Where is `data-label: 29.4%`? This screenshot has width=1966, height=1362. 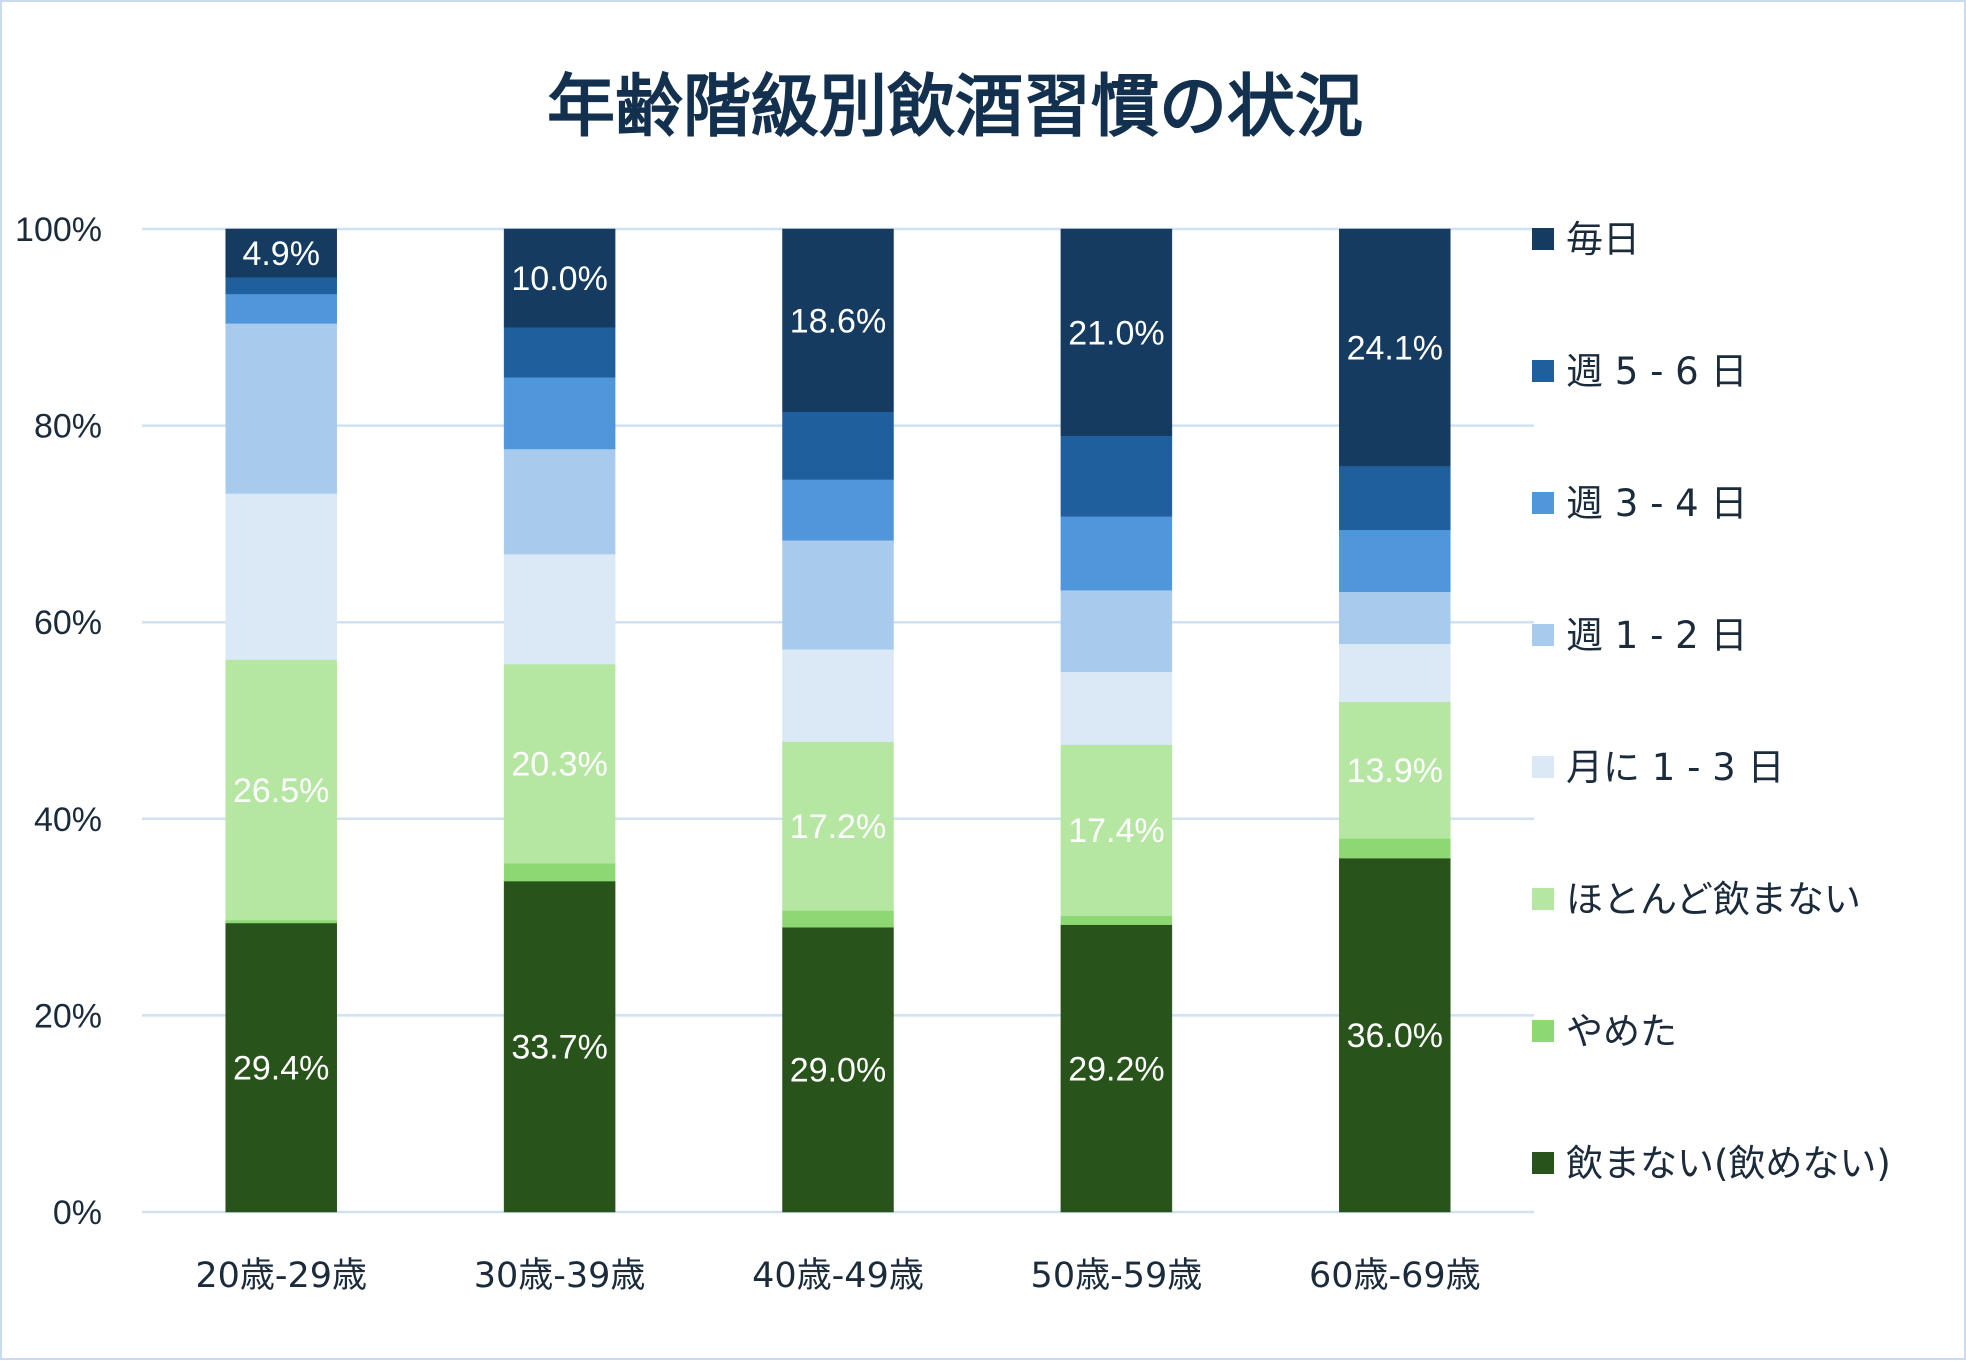
data-label: 29.4% is located at coordinates (281, 1068).